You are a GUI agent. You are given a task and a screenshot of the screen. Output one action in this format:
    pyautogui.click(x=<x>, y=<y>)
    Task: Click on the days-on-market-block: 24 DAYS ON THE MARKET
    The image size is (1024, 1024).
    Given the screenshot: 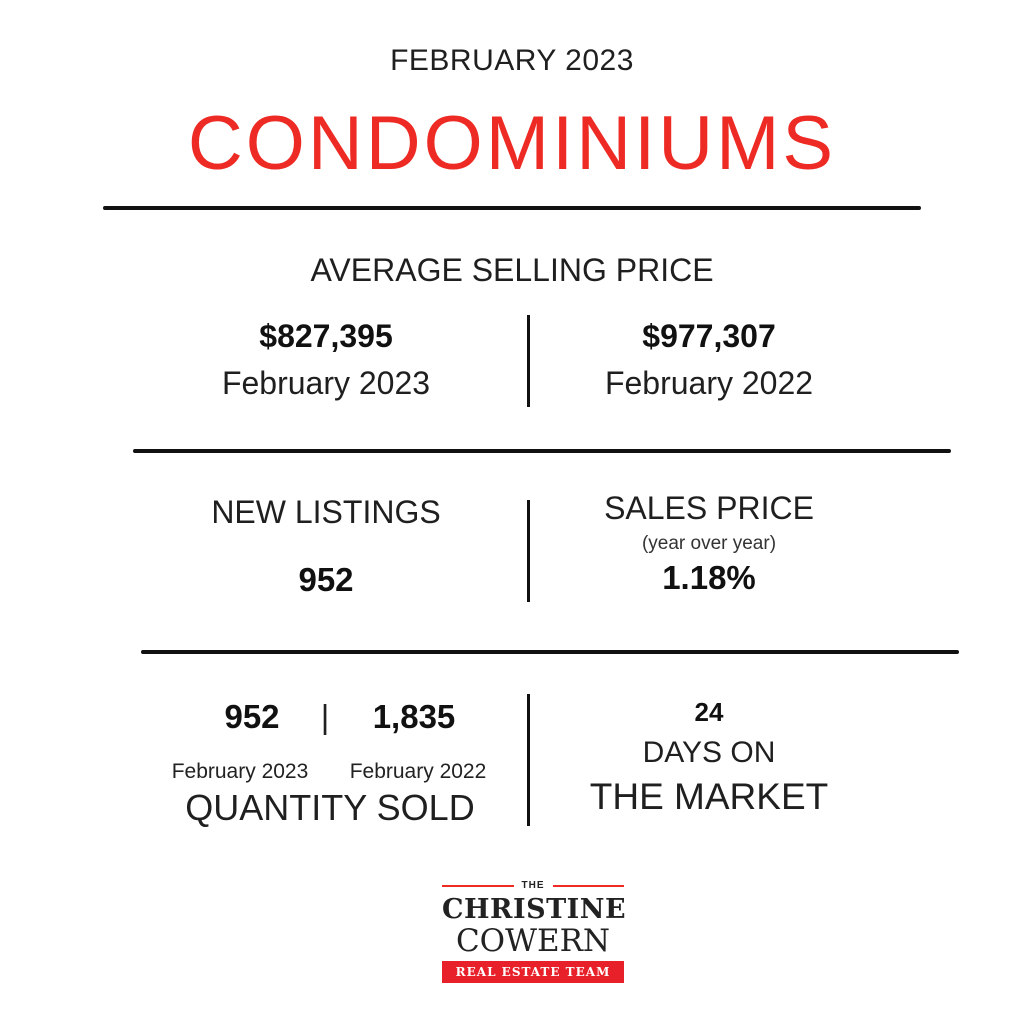 What is the action you would take?
    pyautogui.click(x=709, y=757)
    